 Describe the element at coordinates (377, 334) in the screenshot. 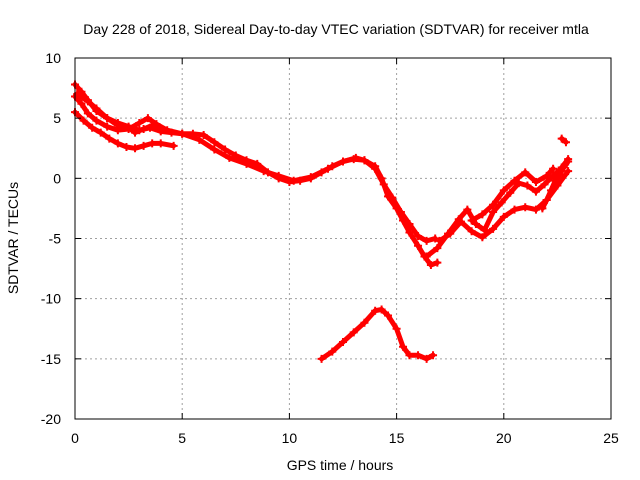

I see `series-track-j` at that location.